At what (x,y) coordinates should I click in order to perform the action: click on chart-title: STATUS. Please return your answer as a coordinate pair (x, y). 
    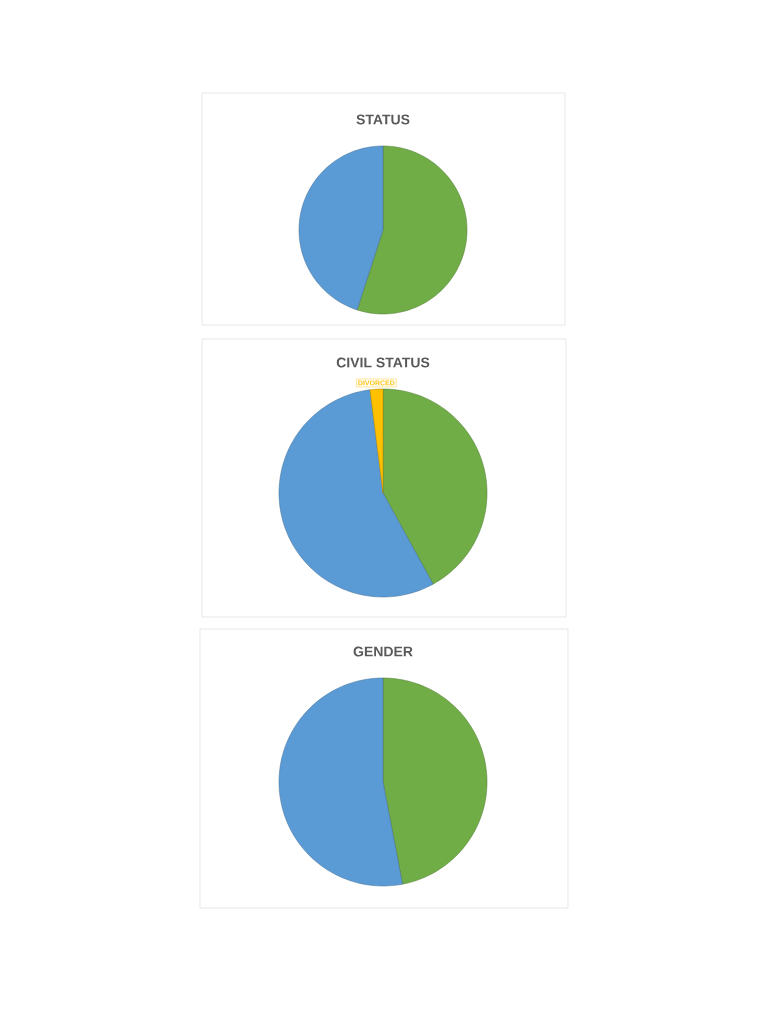
    Looking at the image, I should click on (383, 119).